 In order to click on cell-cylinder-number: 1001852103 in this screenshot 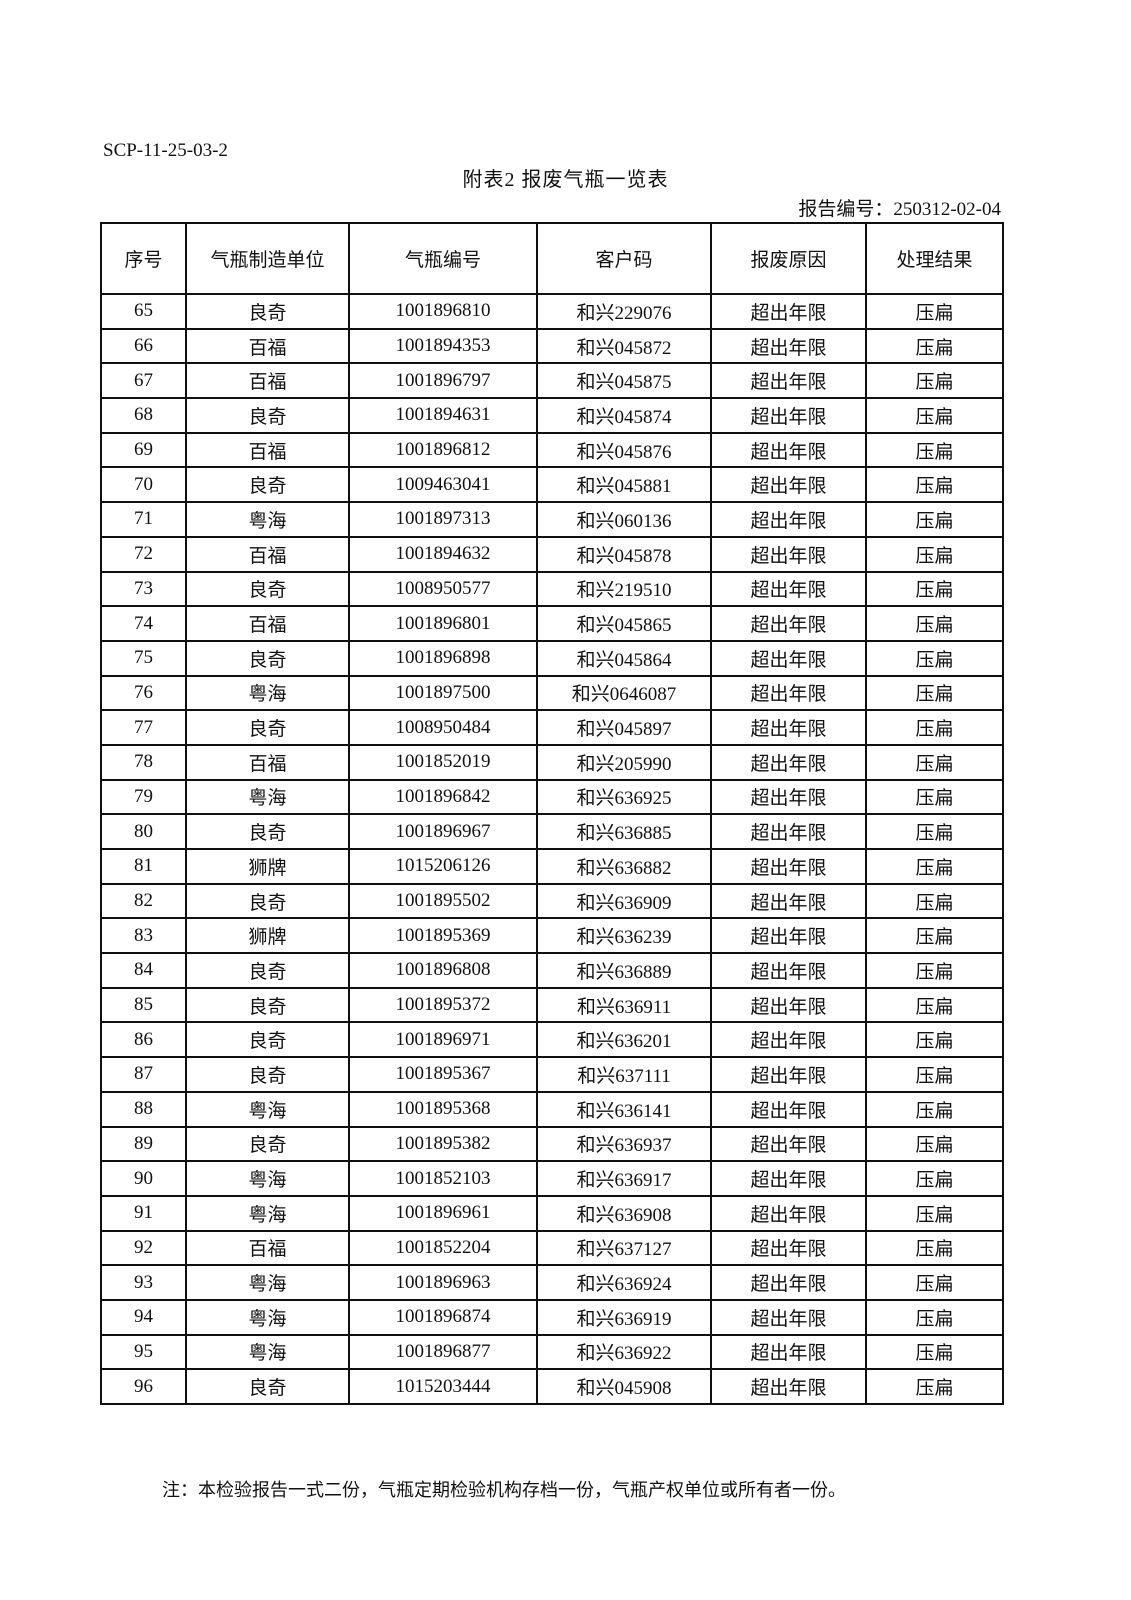, I will do `click(443, 1178)`.